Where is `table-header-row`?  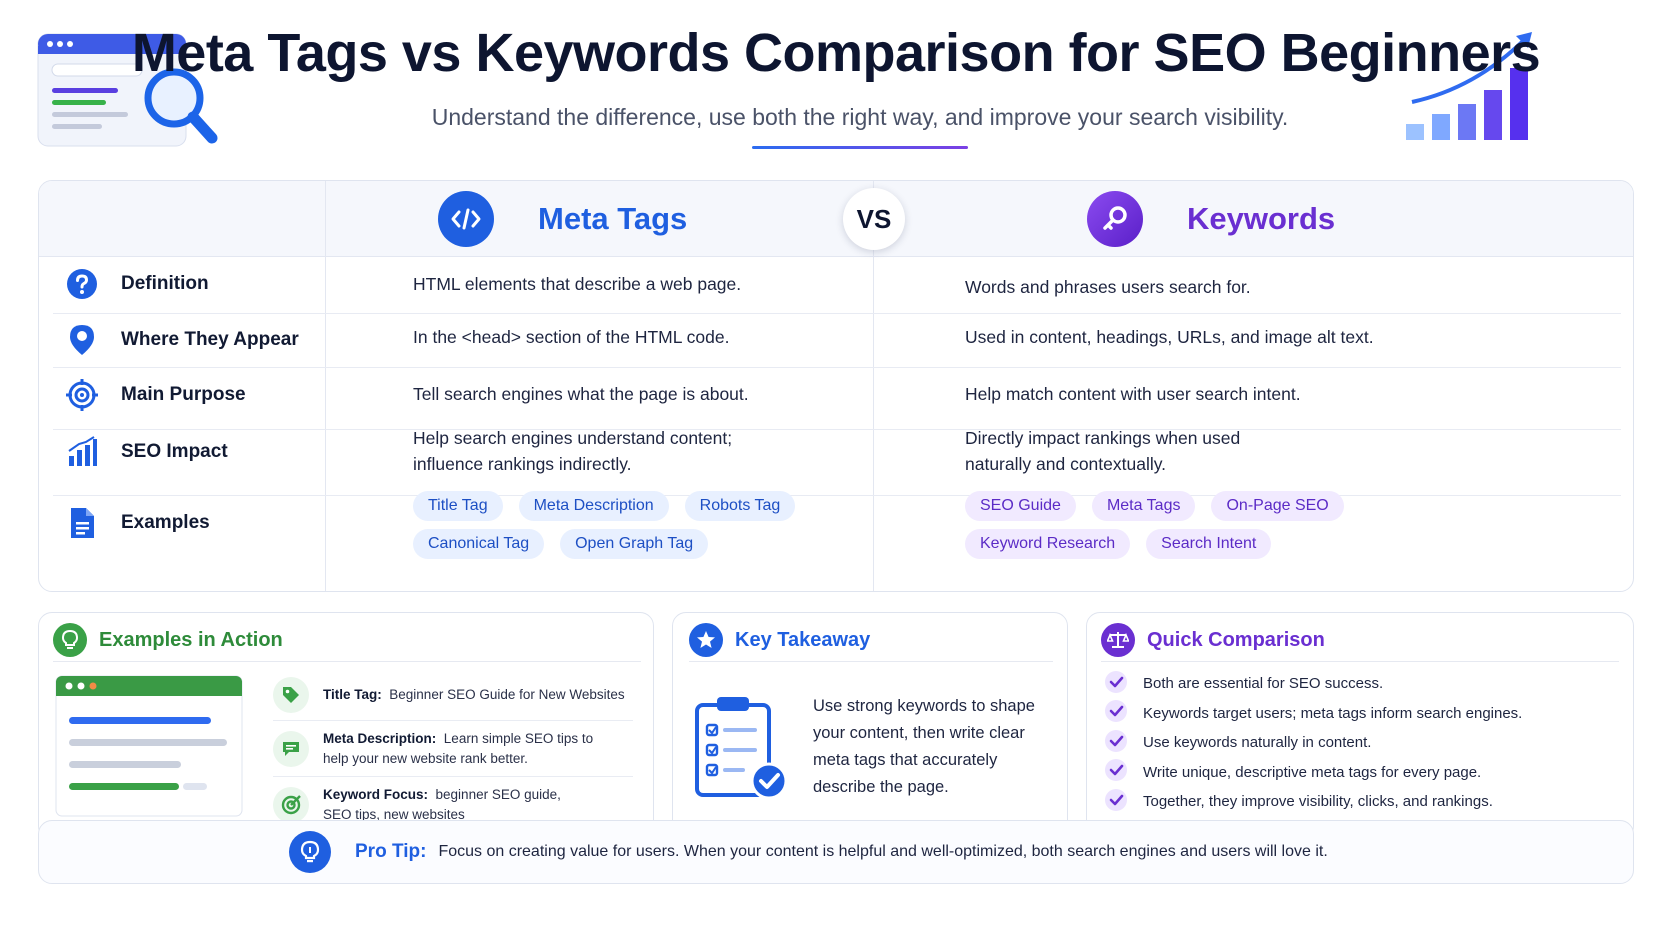 table-header-row is located at coordinates (836, 219).